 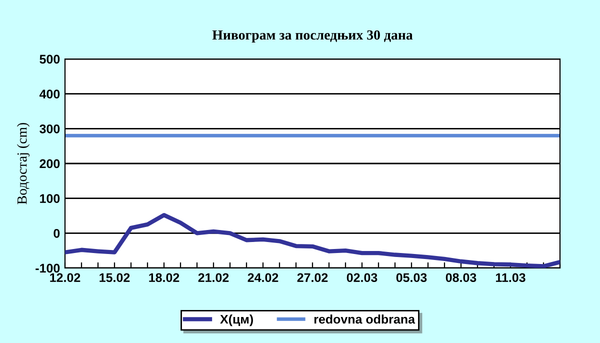 What do you see at coordinates (461, 277) in the screenshot?
I see `x-tick-label: 08.03` at bounding box center [461, 277].